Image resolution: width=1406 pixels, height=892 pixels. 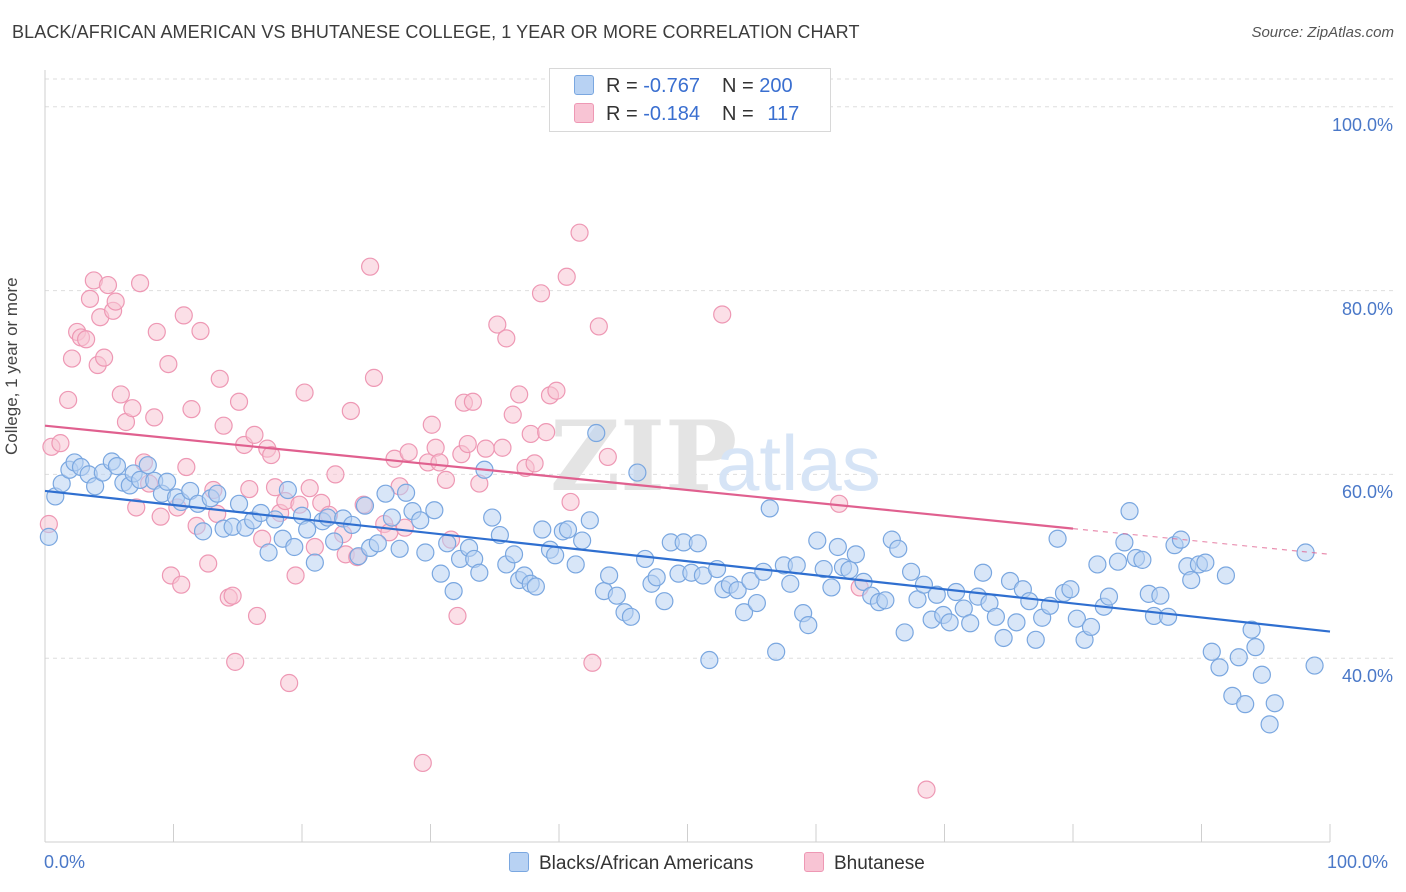 I want to click on legend-row-black: R = -0.767 N = 200, so click(x=683, y=86).